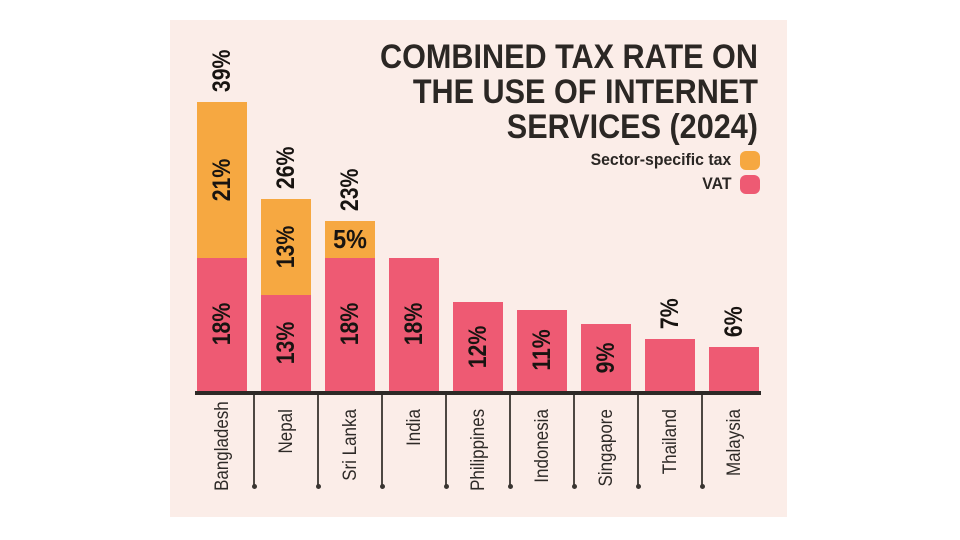 Image resolution: width=960 pixels, height=540 pixels. I want to click on value-label-thailand: 7%, so click(670, 314).